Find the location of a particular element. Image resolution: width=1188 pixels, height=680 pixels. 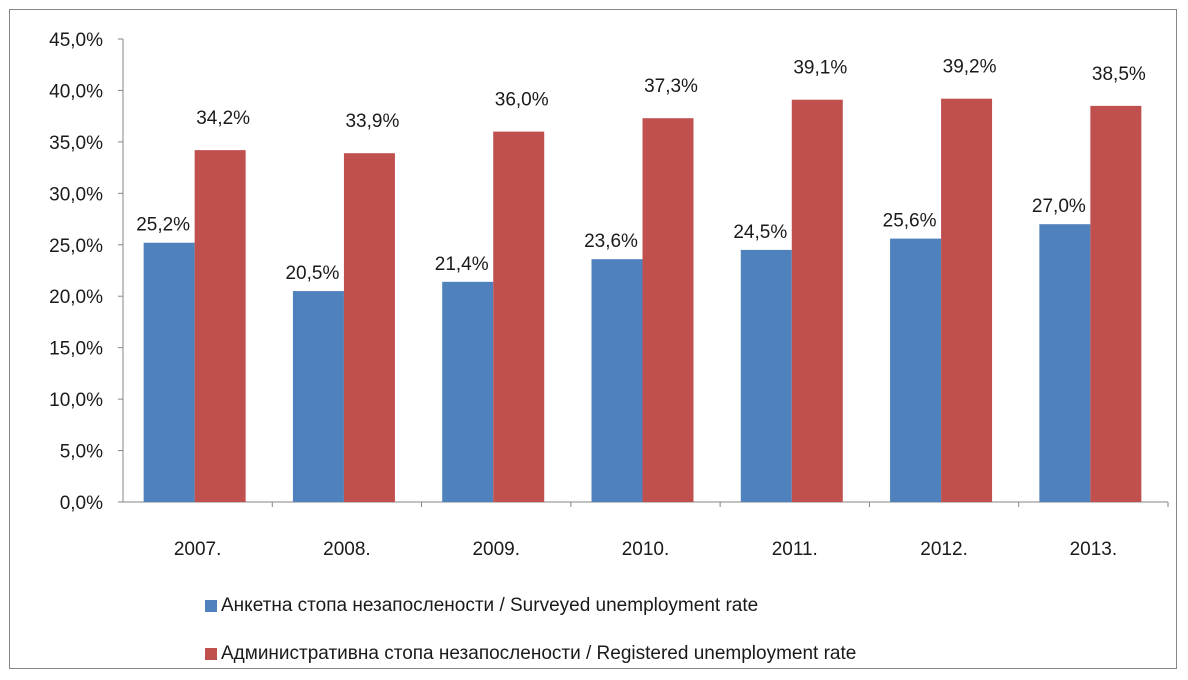

data-label-registered: 39,2% is located at coordinates (970, 67).